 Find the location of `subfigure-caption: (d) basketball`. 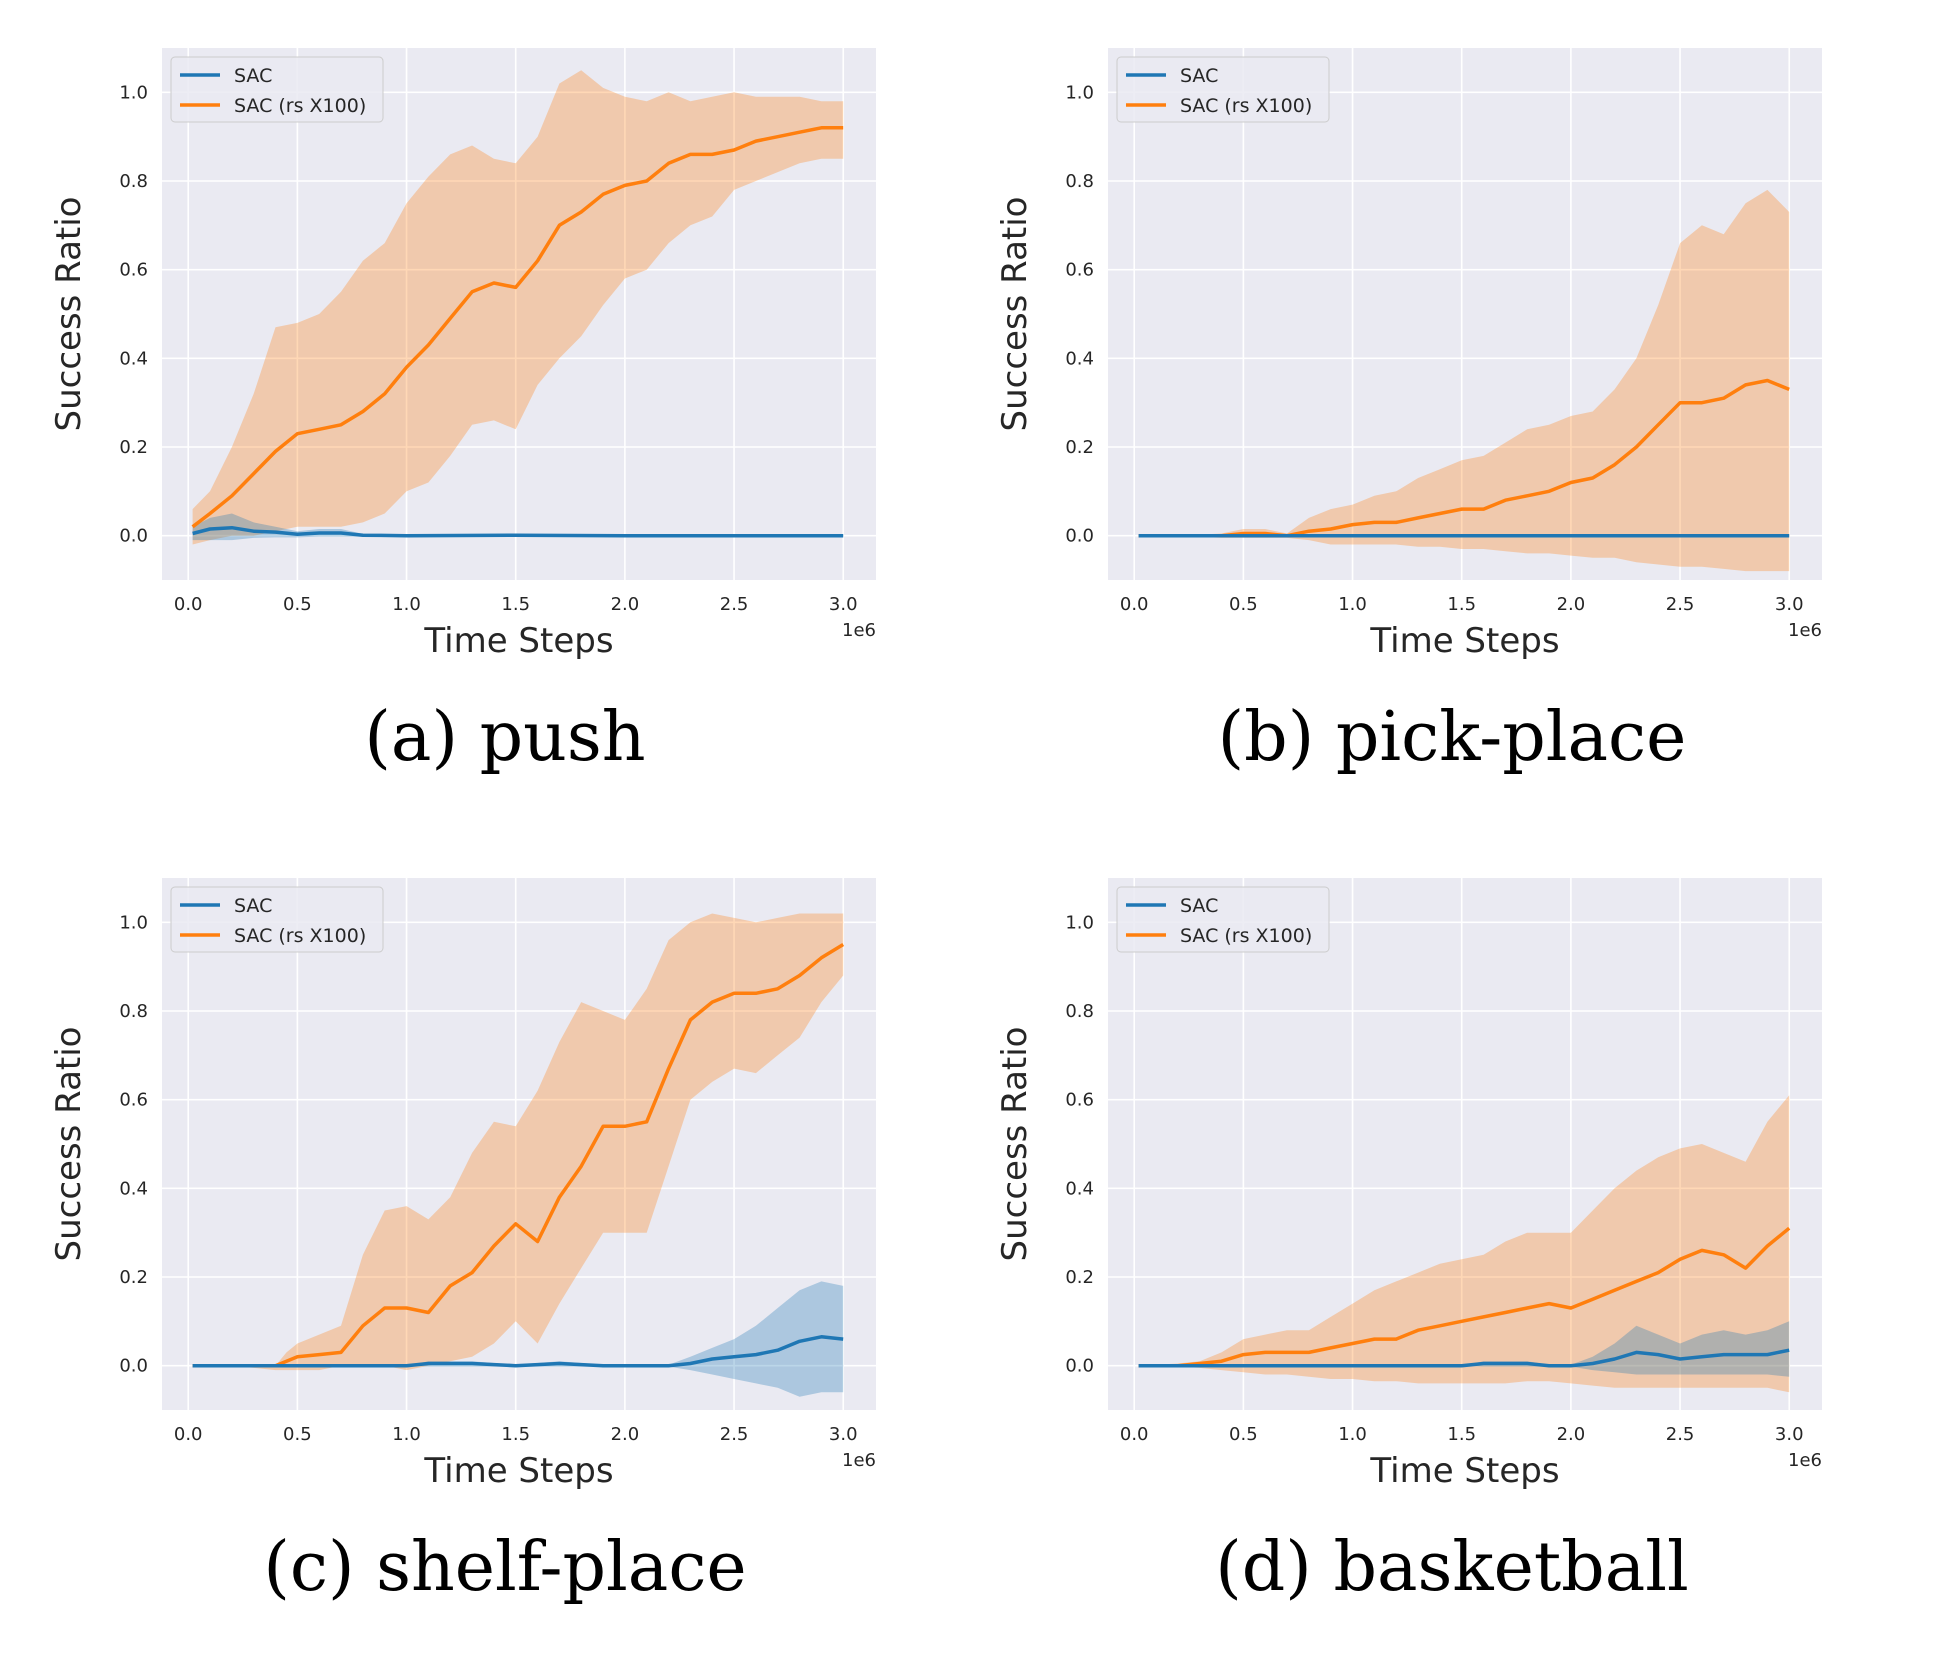

subfigure-caption: (d) basketball is located at coordinates (1452, 1567).